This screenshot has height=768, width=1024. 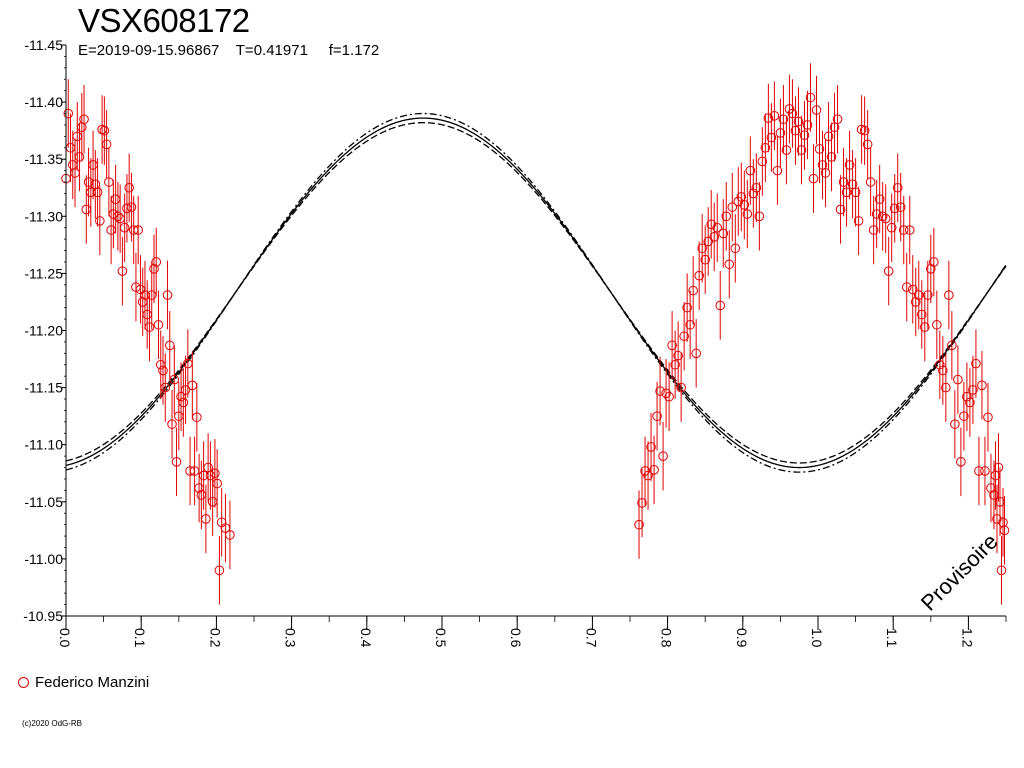 What do you see at coordinates (441, 638) in the screenshot?
I see `x-tick-label: 0.5` at bounding box center [441, 638].